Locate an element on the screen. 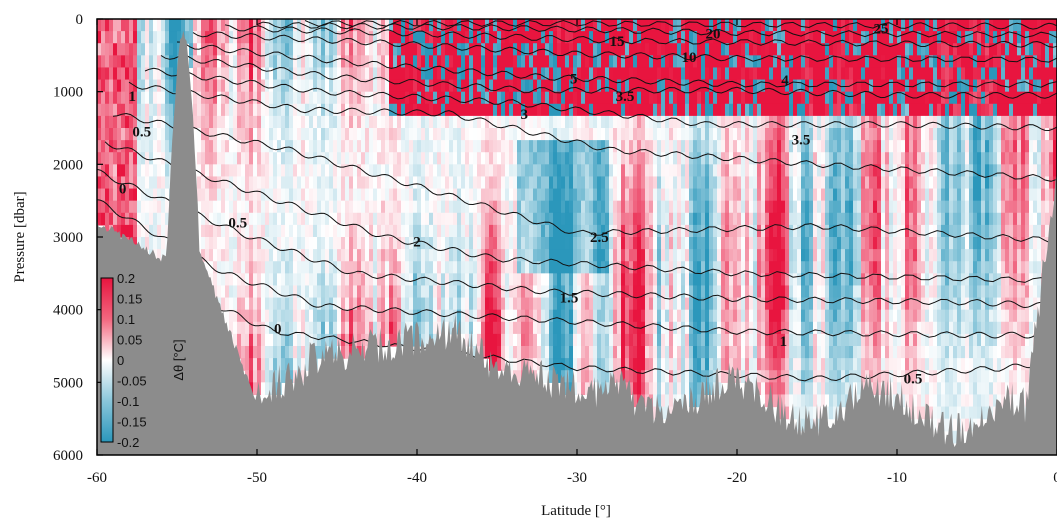 The width and height of the screenshot is (1057, 521). colorbar-tick-label: 0.1 is located at coordinates (126, 319).